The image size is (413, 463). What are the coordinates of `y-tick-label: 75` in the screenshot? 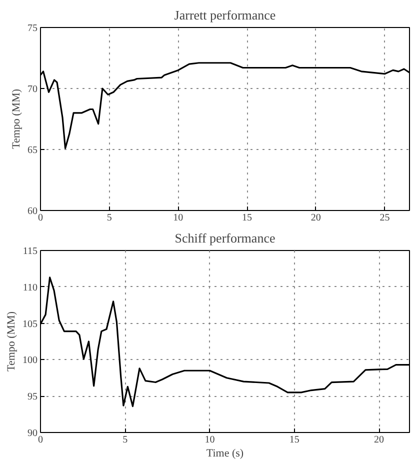 It's located at (33, 28).